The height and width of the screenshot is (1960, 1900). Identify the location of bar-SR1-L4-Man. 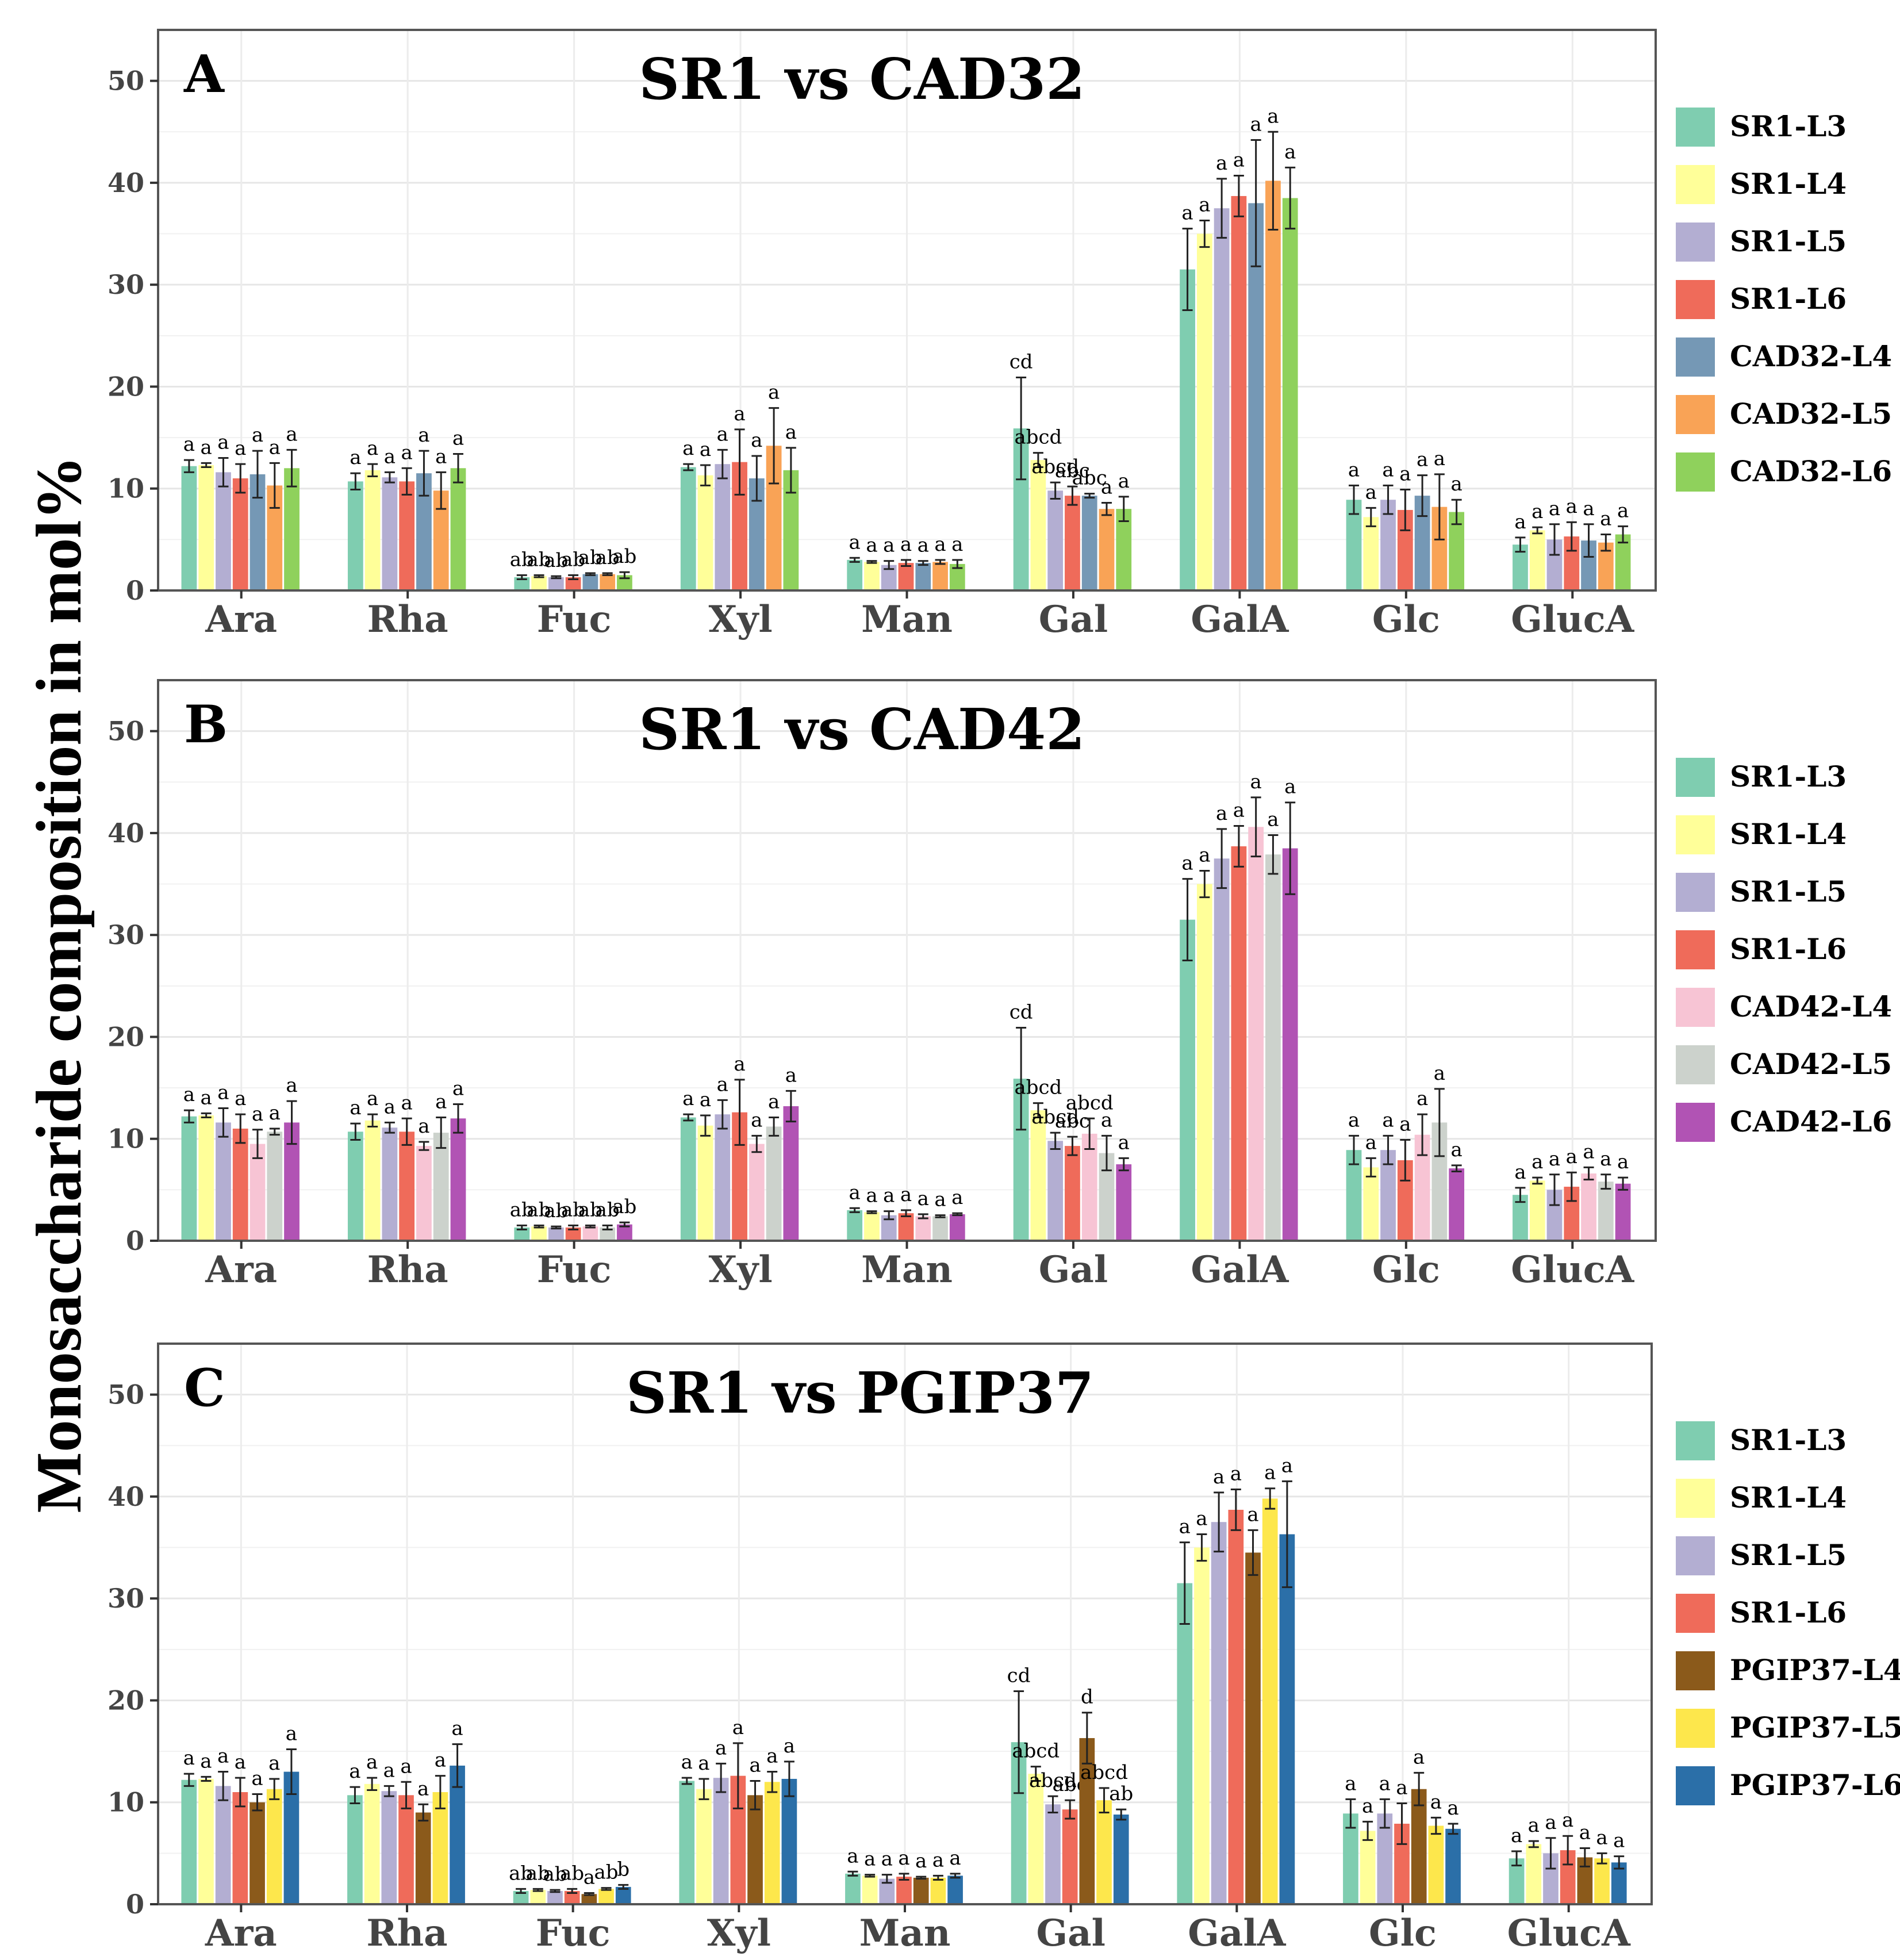
(872, 576).